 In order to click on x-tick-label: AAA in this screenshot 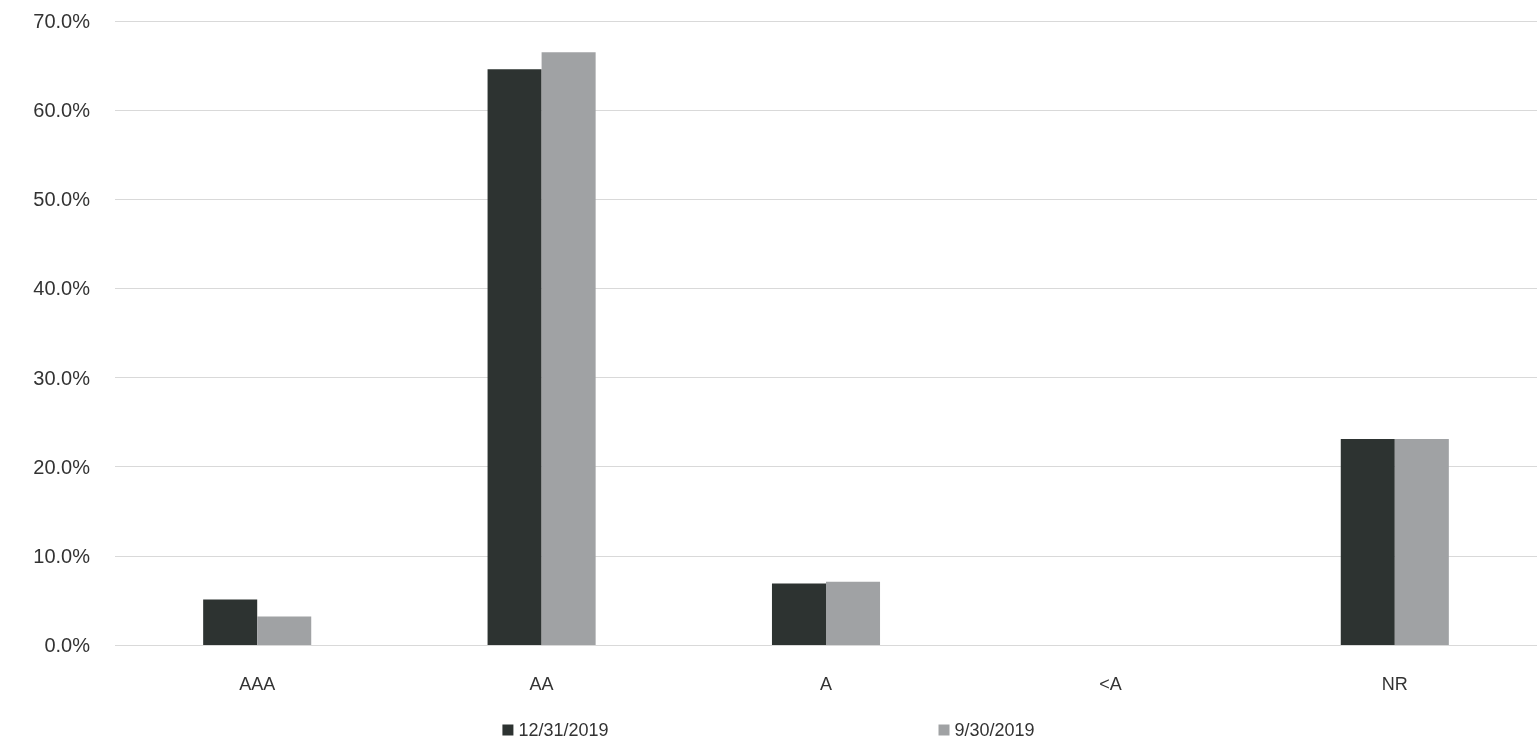, I will do `click(257, 684)`.